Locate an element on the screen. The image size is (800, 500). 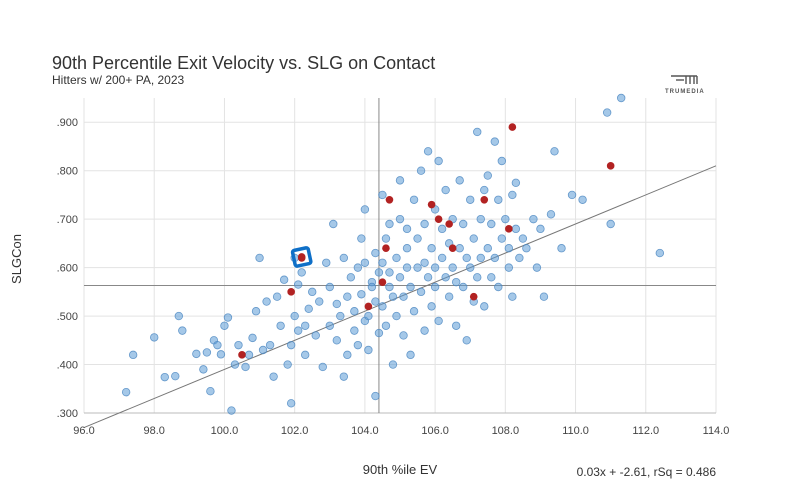
x-tick-label: 110.0 is located at coordinates (575, 431).